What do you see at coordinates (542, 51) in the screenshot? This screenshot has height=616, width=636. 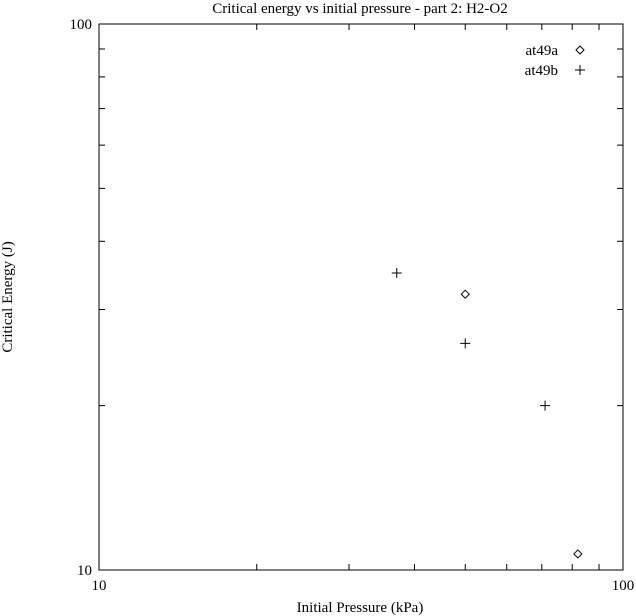 I see `legend-label: at49a` at bounding box center [542, 51].